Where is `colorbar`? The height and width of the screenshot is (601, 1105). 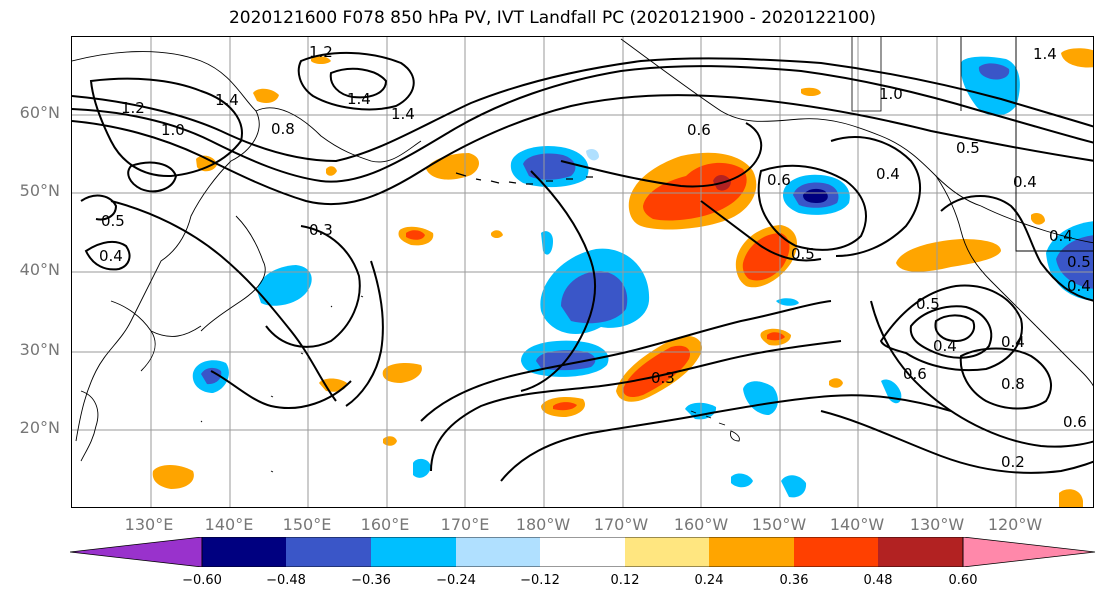 colorbar is located at coordinates (582, 553).